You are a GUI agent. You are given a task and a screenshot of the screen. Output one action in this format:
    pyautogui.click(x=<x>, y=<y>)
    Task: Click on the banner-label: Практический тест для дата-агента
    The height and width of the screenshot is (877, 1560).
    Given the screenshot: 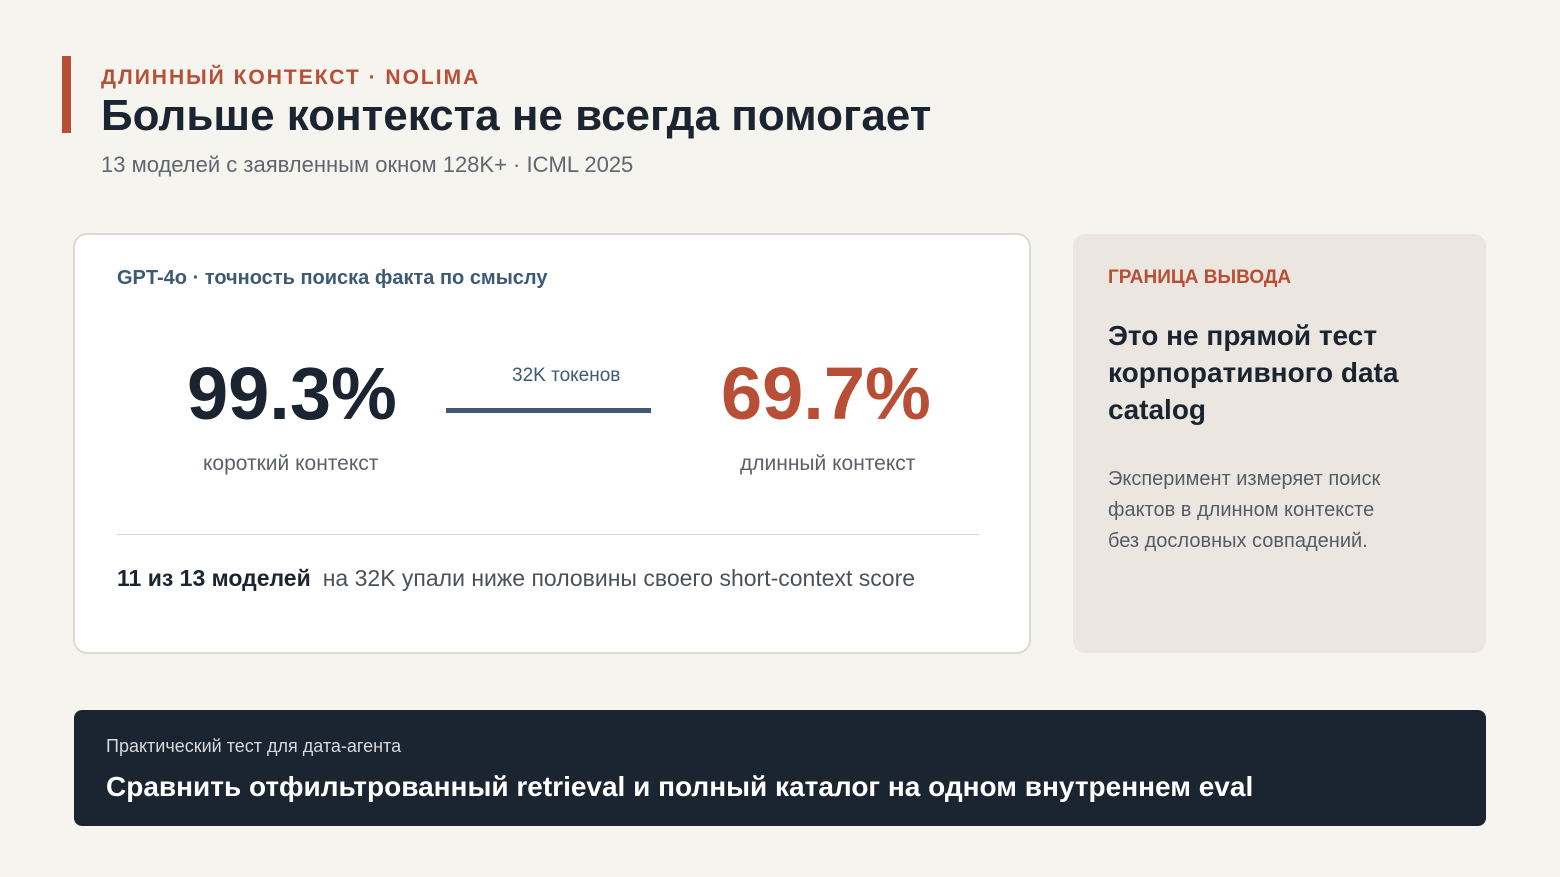 What is the action you would take?
    pyautogui.click(x=254, y=746)
    